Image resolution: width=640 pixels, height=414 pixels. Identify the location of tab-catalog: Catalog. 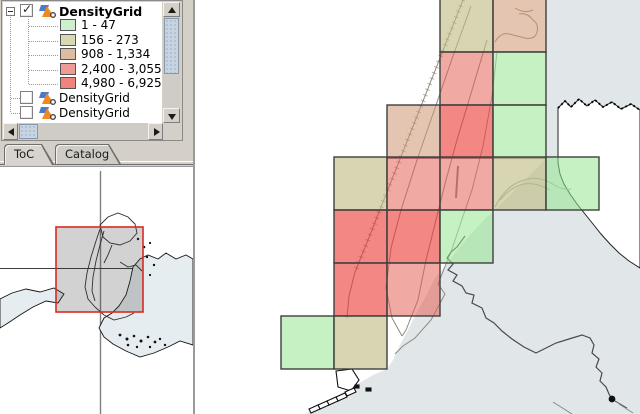
(88, 154).